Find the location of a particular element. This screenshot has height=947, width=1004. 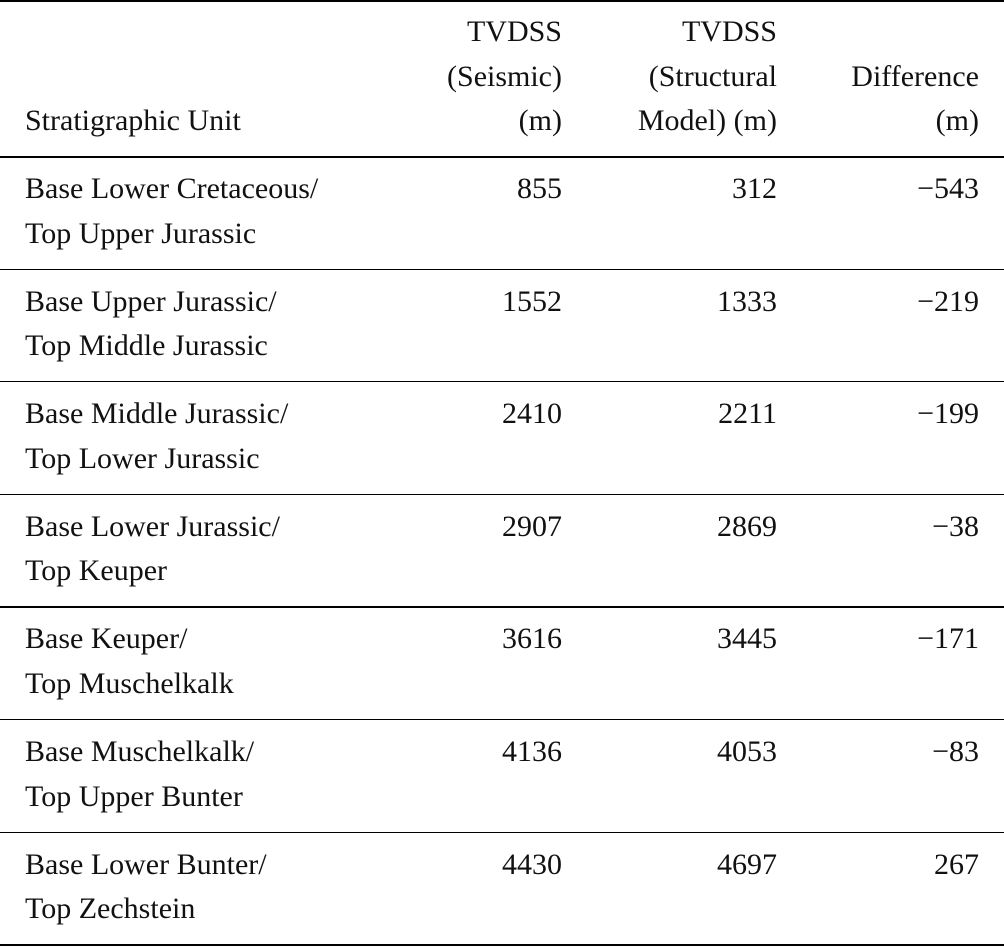

header-cell: (Seismic) is located at coordinates (504, 76).